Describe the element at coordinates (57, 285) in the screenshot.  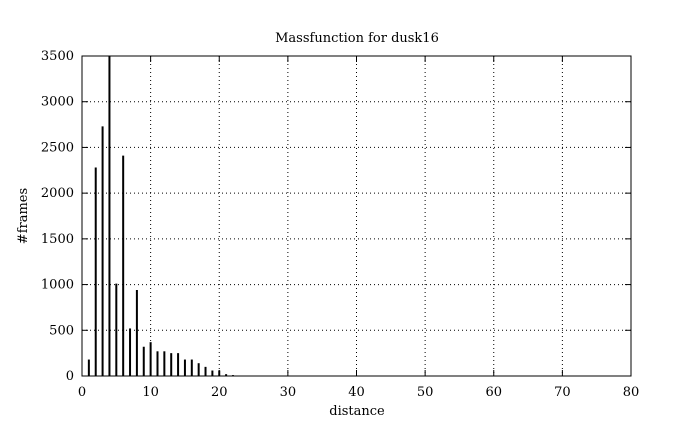
I see `y-tick-label: 1000` at that location.